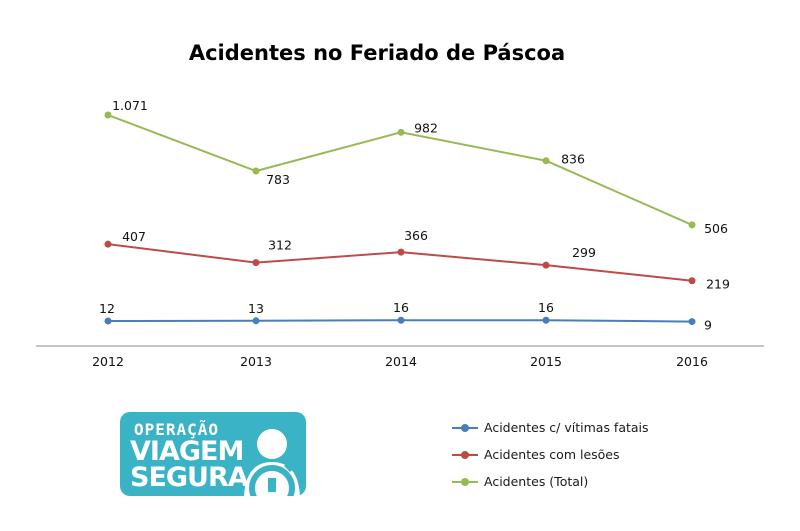 This screenshot has width=800, height=531. What do you see at coordinates (426, 127) in the screenshot?
I see `data-label: 982` at bounding box center [426, 127].